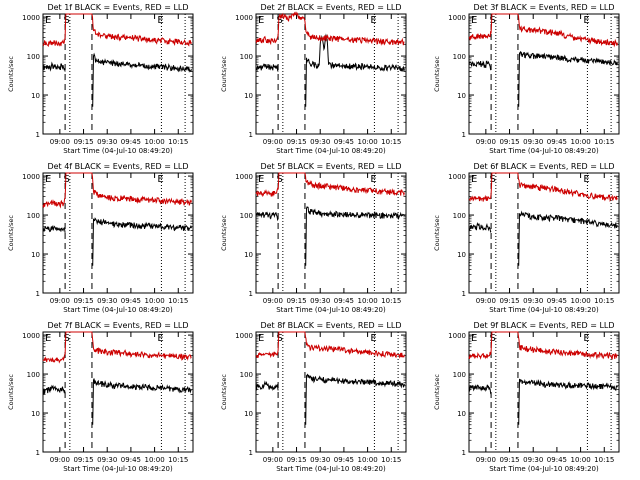  Describe the element at coordinates (543, 7) in the screenshot. I see `panel-title: Det 3f BLACK = Events, RED = LLD` at that location.